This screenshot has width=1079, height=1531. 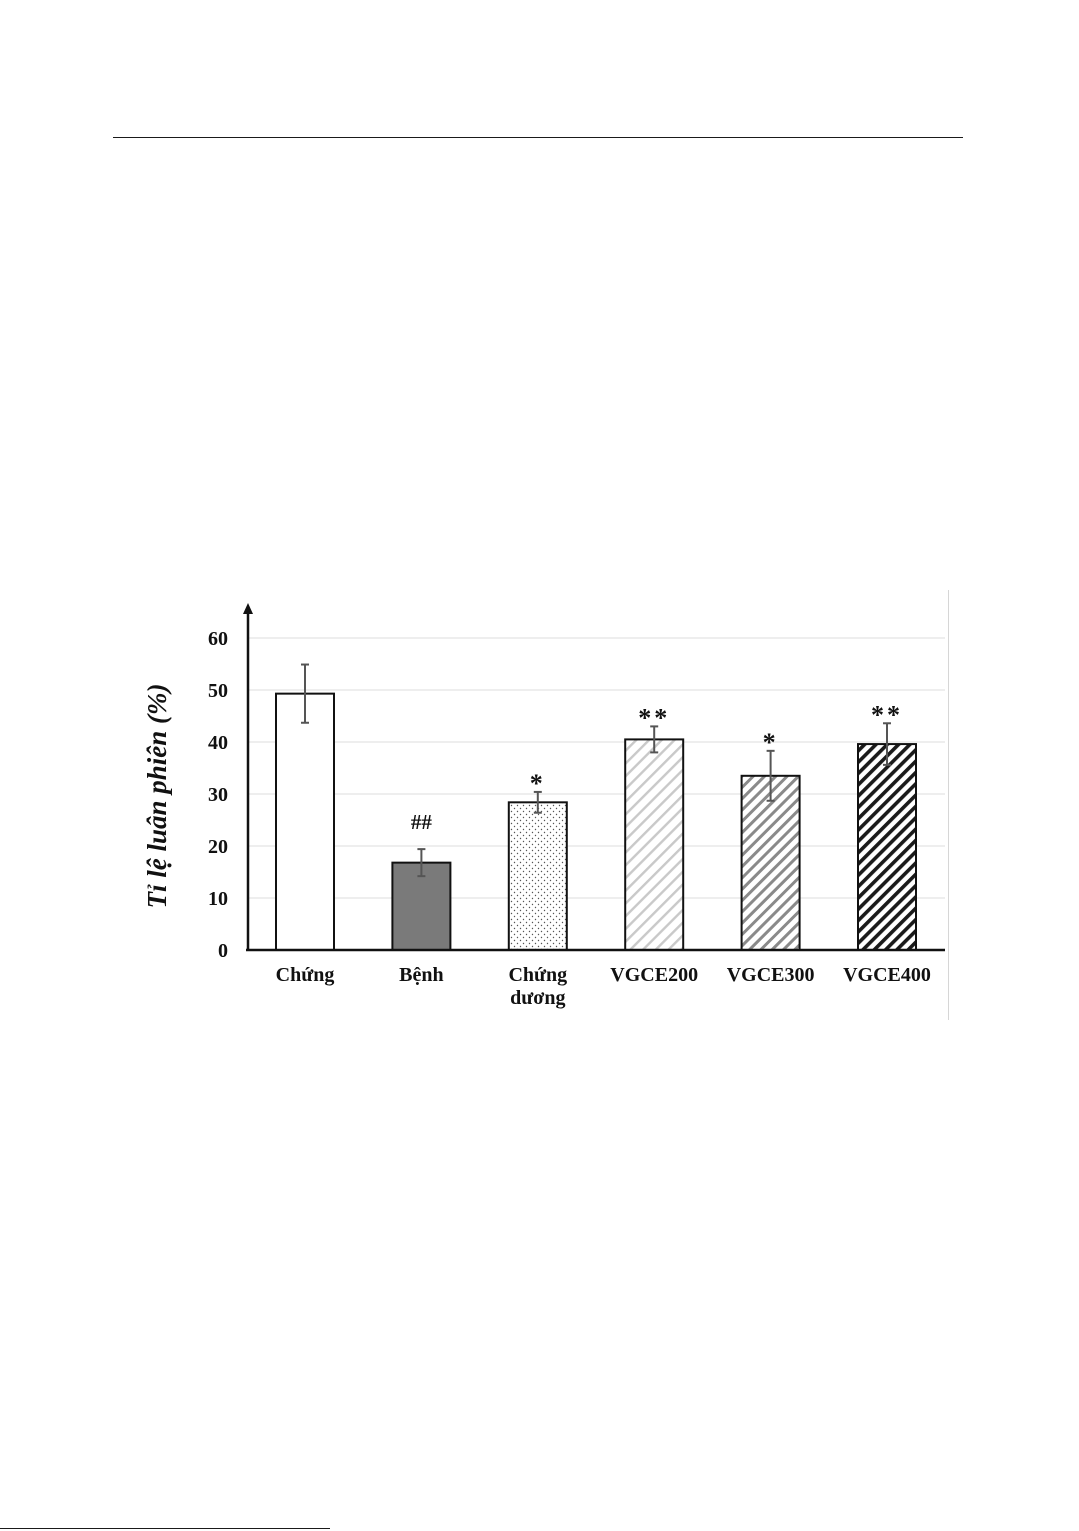 I want to click on x-tick-label: dương, so click(x=537, y=998).